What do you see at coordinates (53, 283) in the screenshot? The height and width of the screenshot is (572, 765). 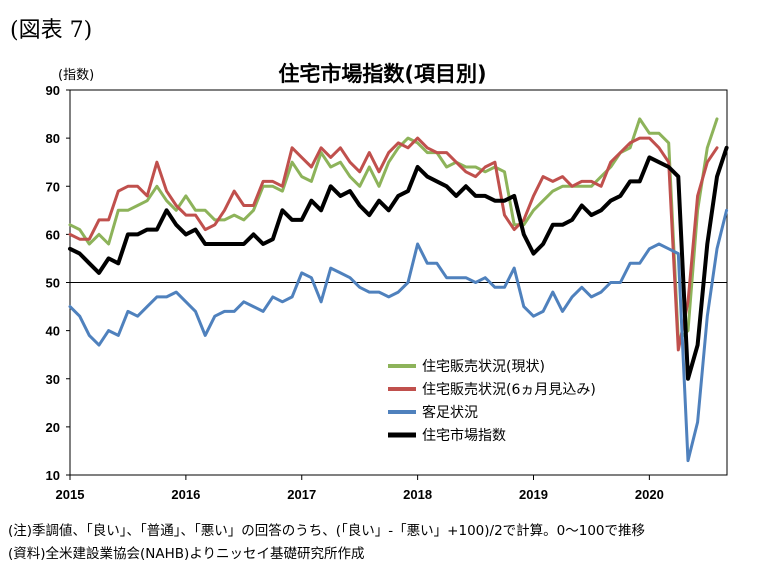 I see `y-tick-label: 50` at bounding box center [53, 283].